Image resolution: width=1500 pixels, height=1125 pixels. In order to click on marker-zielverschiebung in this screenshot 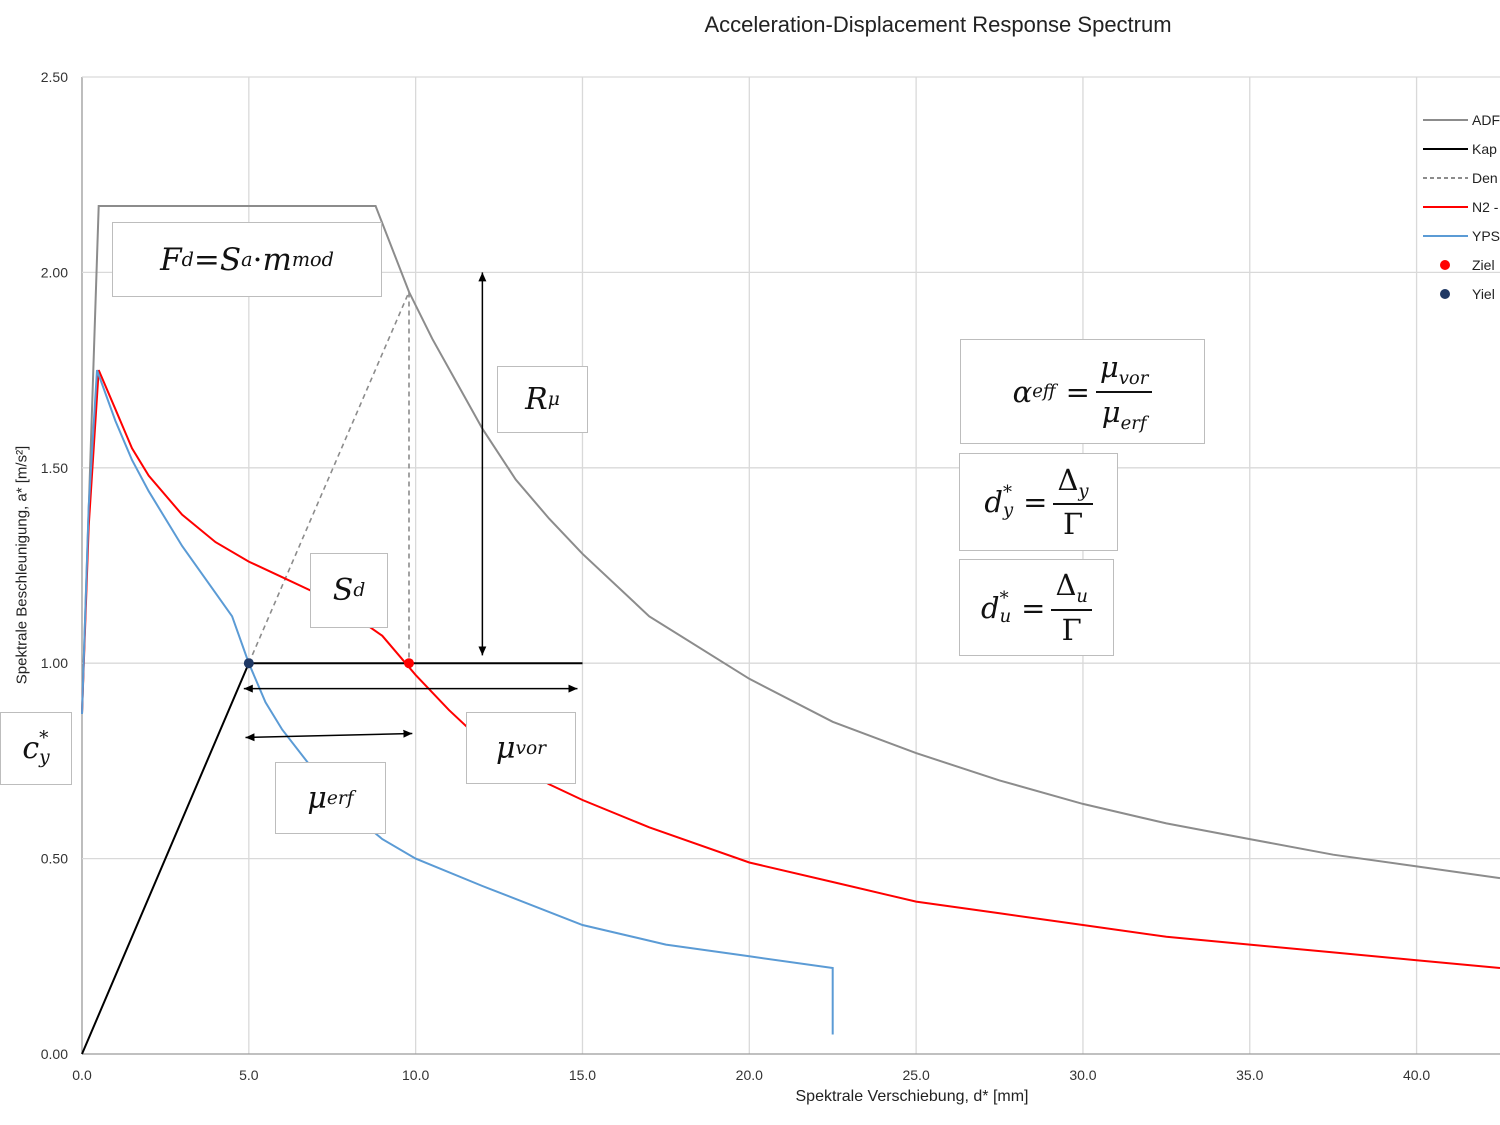, I will do `click(408, 663)`.